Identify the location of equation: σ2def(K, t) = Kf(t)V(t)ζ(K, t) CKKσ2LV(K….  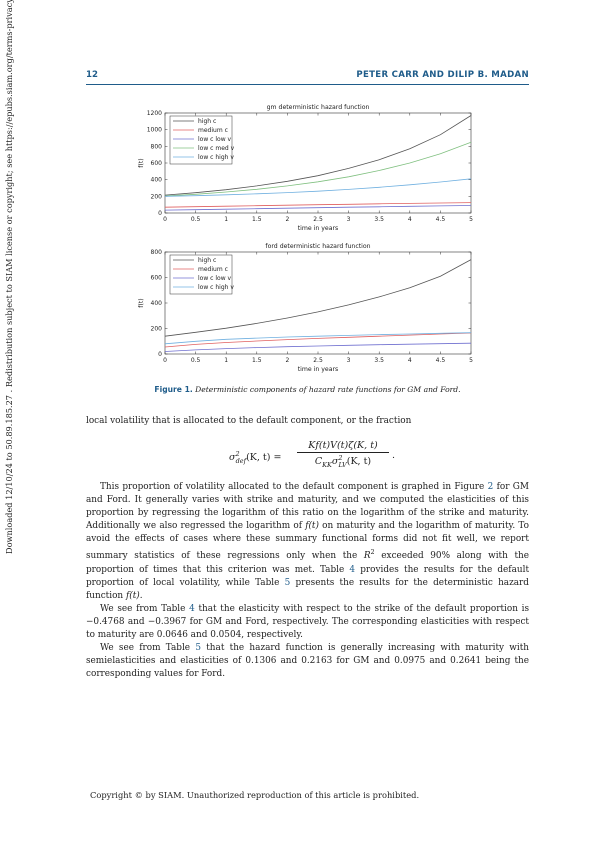
(312, 455).